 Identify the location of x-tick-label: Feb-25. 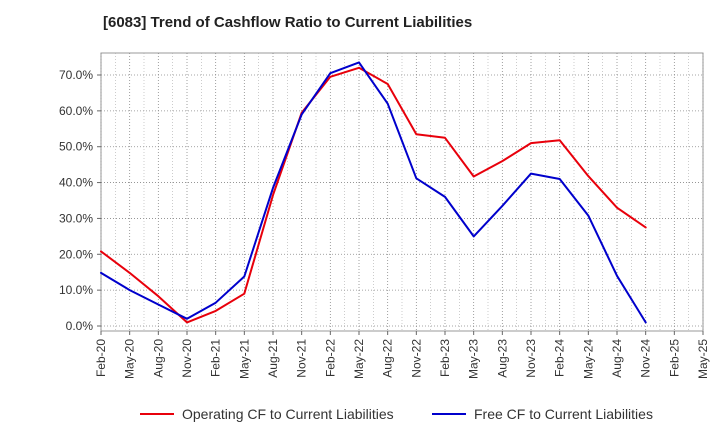
(674, 358).